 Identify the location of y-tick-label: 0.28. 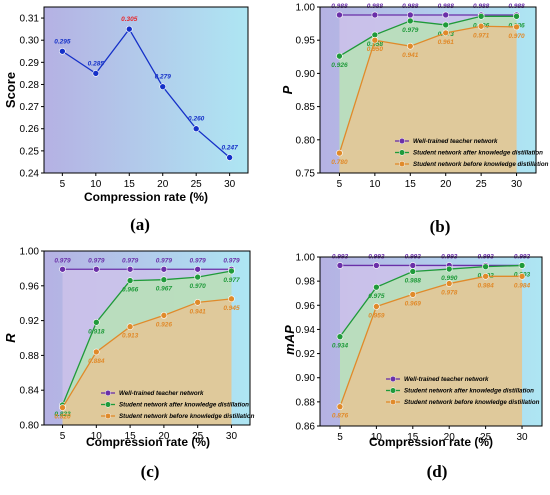
(30, 85).